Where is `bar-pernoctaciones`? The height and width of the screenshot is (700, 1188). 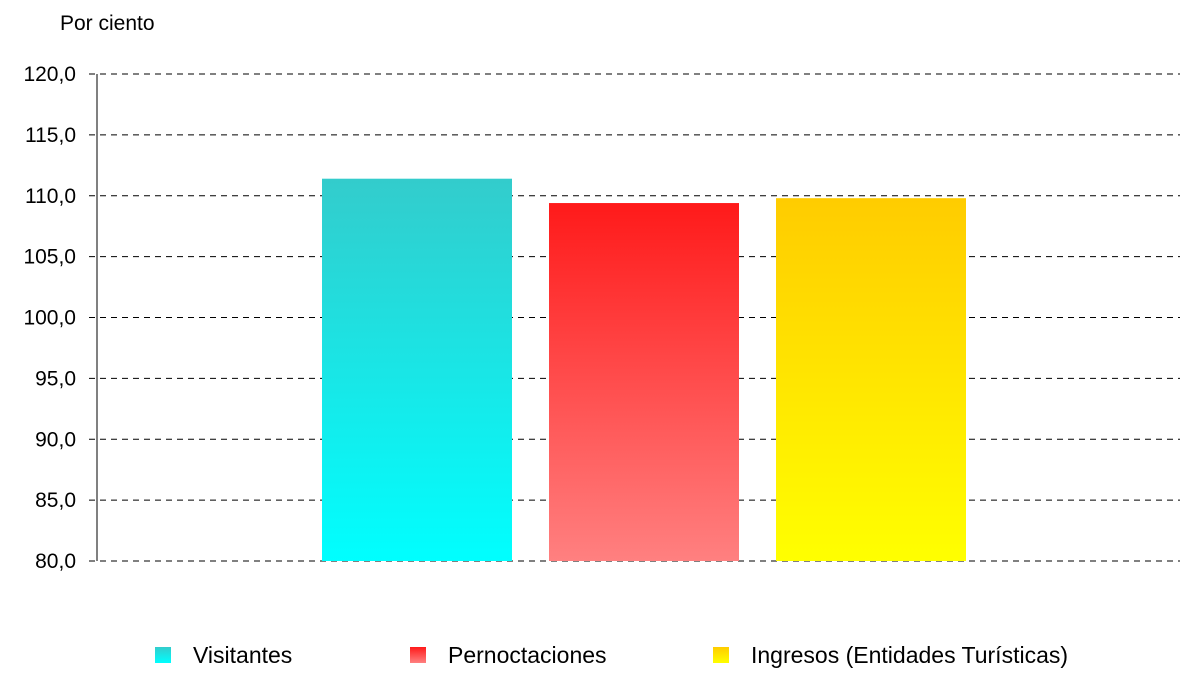
bar-pernoctaciones is located at coordinates (644, 382).